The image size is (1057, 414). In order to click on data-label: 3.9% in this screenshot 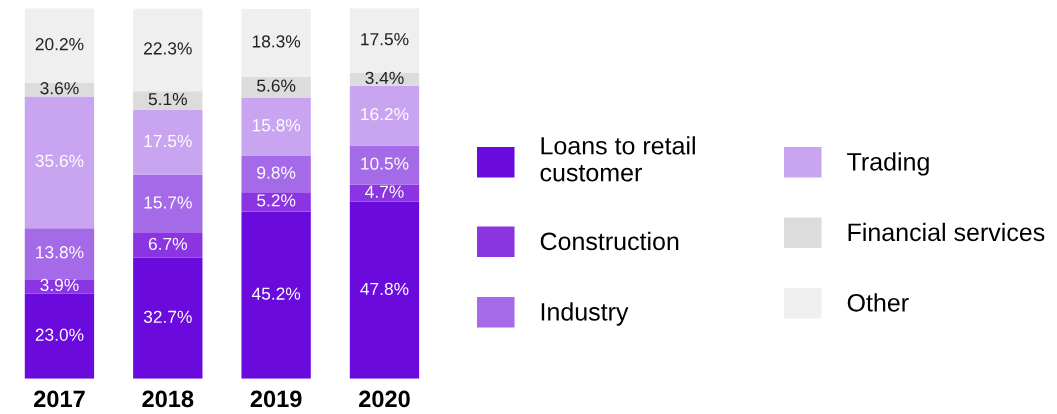, I will do `click(59, 285)`.